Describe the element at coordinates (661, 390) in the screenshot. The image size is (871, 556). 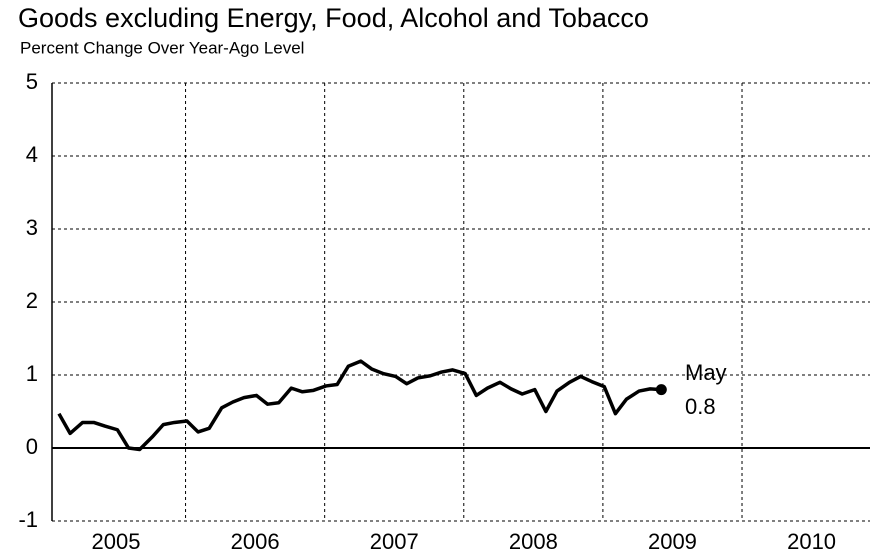
I see `end-point` at that location.